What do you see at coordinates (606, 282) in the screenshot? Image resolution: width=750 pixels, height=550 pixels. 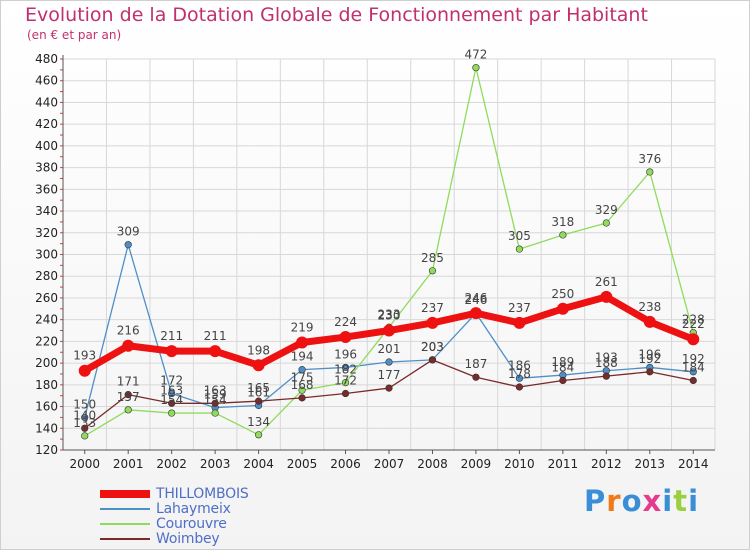 I see `data-label: 261` at bounding box center [606, 282].